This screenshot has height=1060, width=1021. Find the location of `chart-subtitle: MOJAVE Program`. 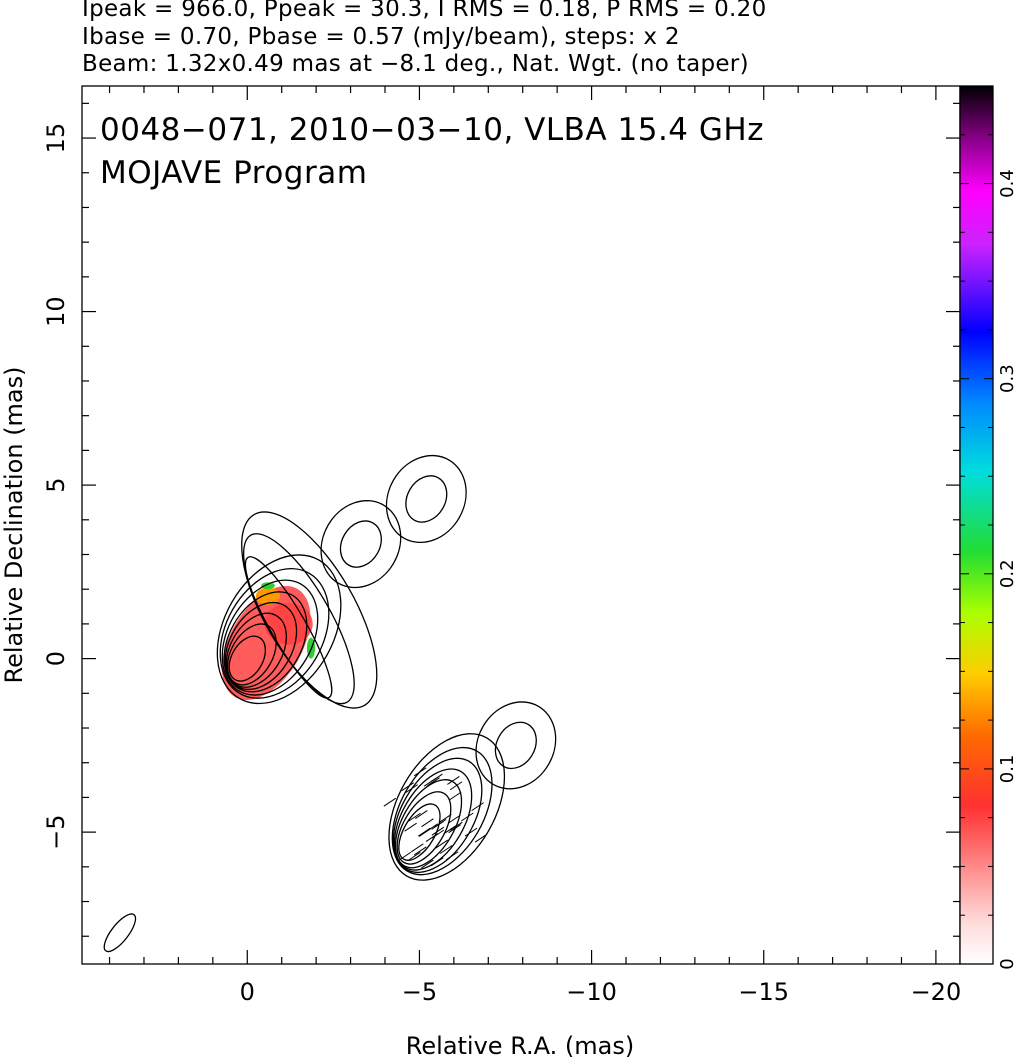

chart-subtitle: MOJAVE Program is located at coordinates (233, 173).